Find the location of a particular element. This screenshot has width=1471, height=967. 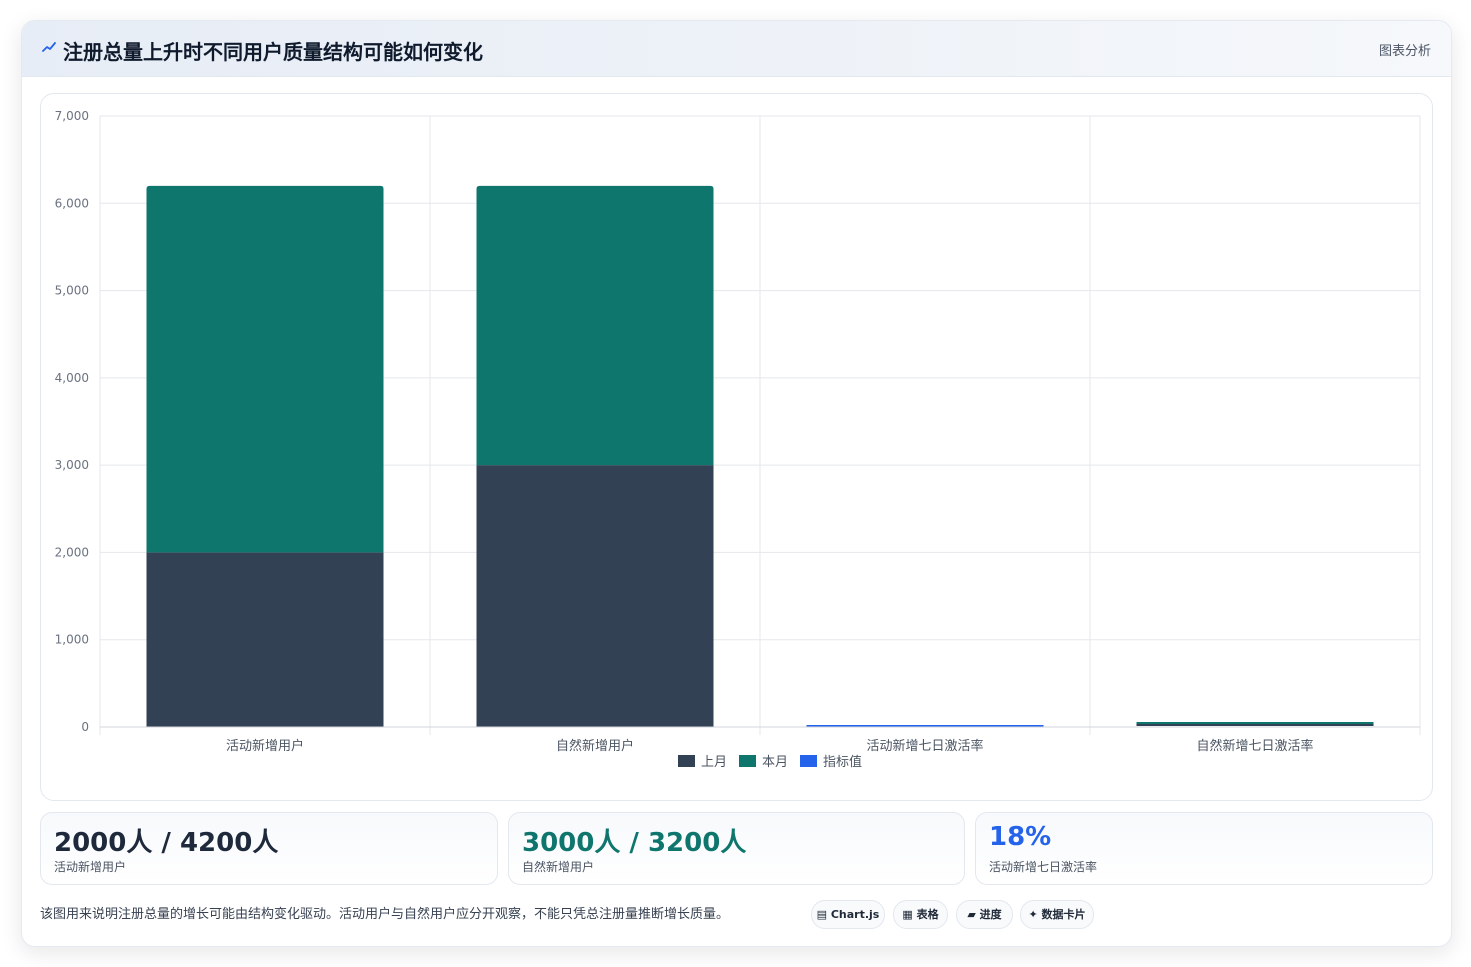

kpi-card-activity-users: 2000人 / 4200人 活动新增用户 is located at coordinates (269, 848).